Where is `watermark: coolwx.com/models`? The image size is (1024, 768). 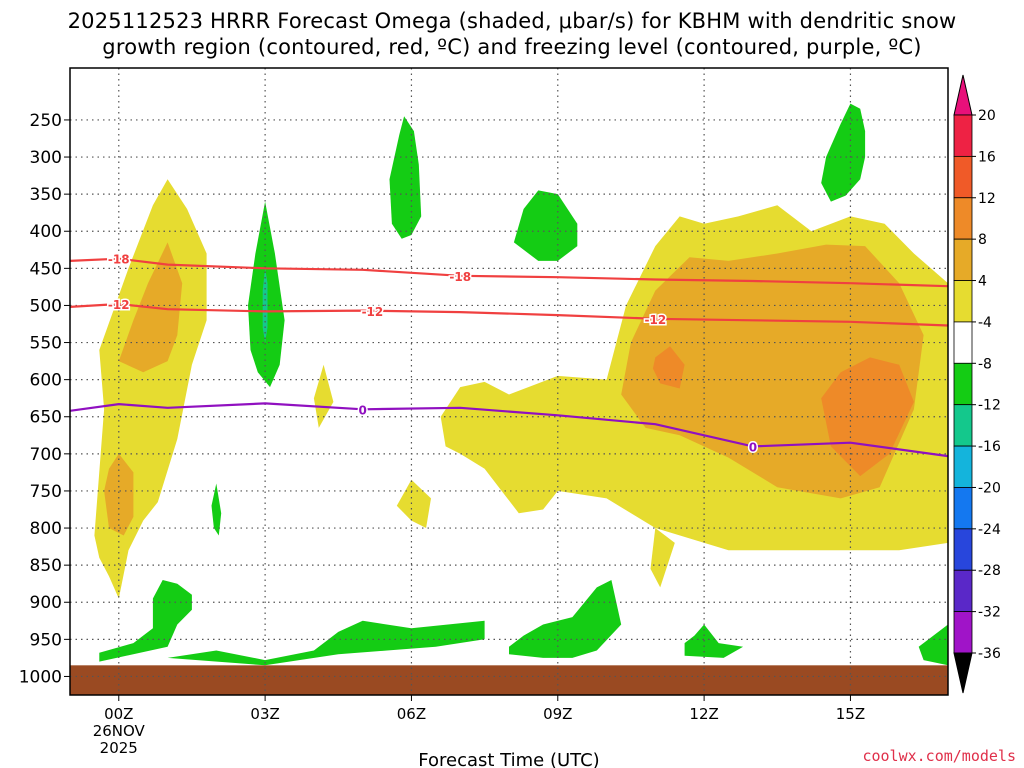 watermark: coolwx.com/models is located at coordinates (939, 756).